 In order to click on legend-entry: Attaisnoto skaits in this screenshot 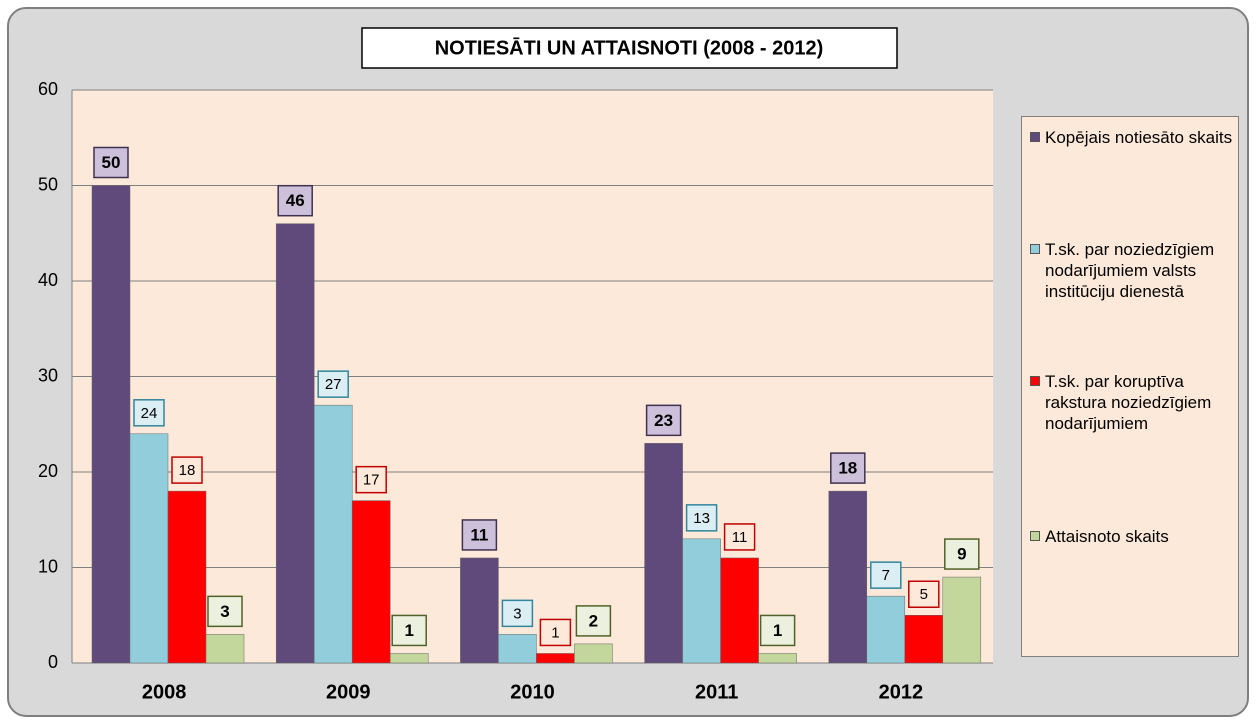, I will do `click(1132, 536)`.